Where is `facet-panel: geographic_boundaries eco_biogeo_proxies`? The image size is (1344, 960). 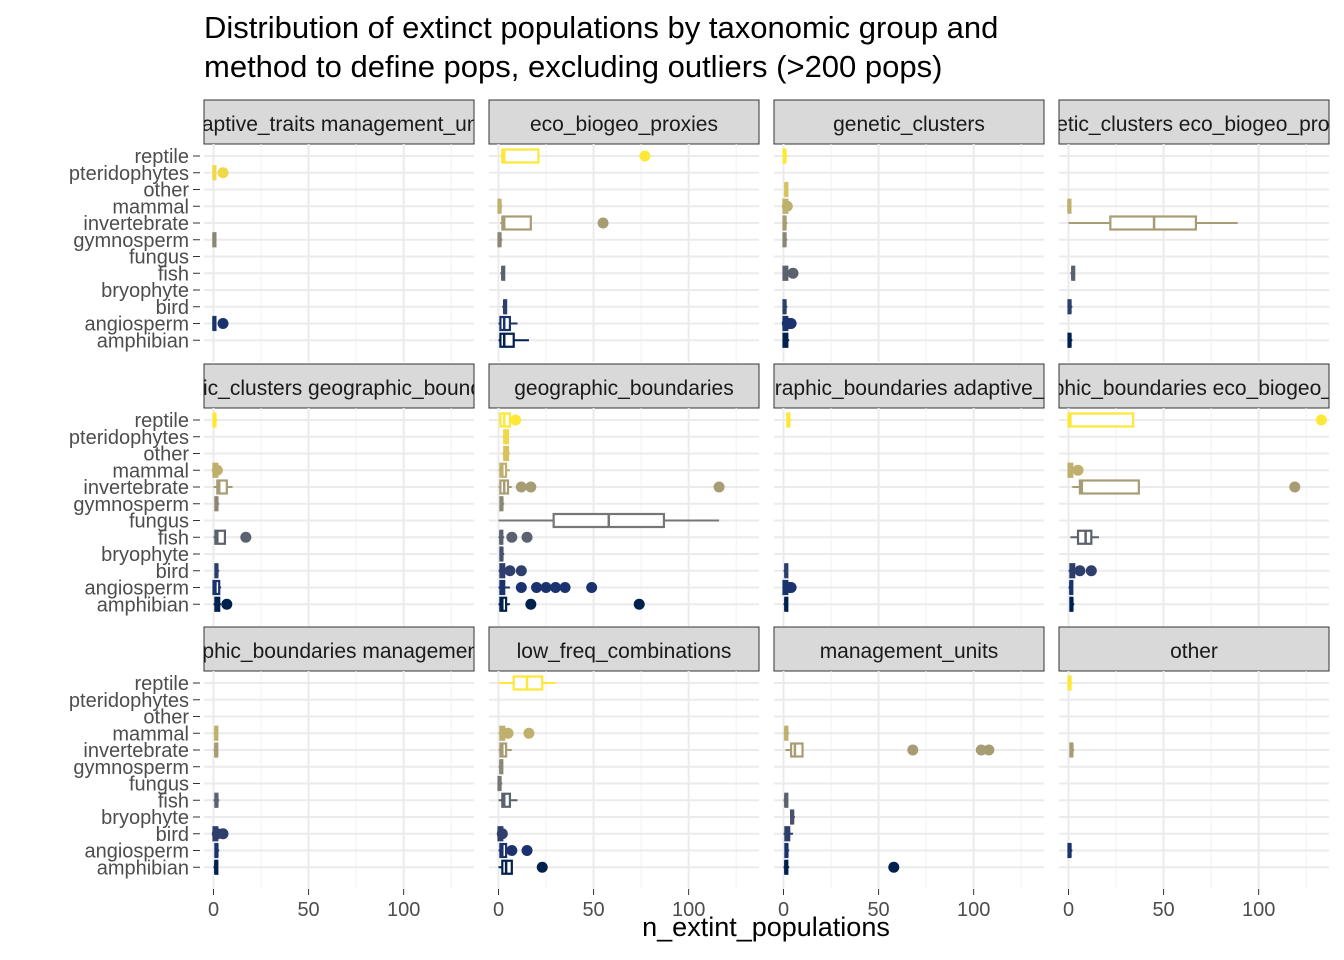
facet-panel: geographic_boundaries eco_biogeo_proxies is located at coordinates (1194, 494).